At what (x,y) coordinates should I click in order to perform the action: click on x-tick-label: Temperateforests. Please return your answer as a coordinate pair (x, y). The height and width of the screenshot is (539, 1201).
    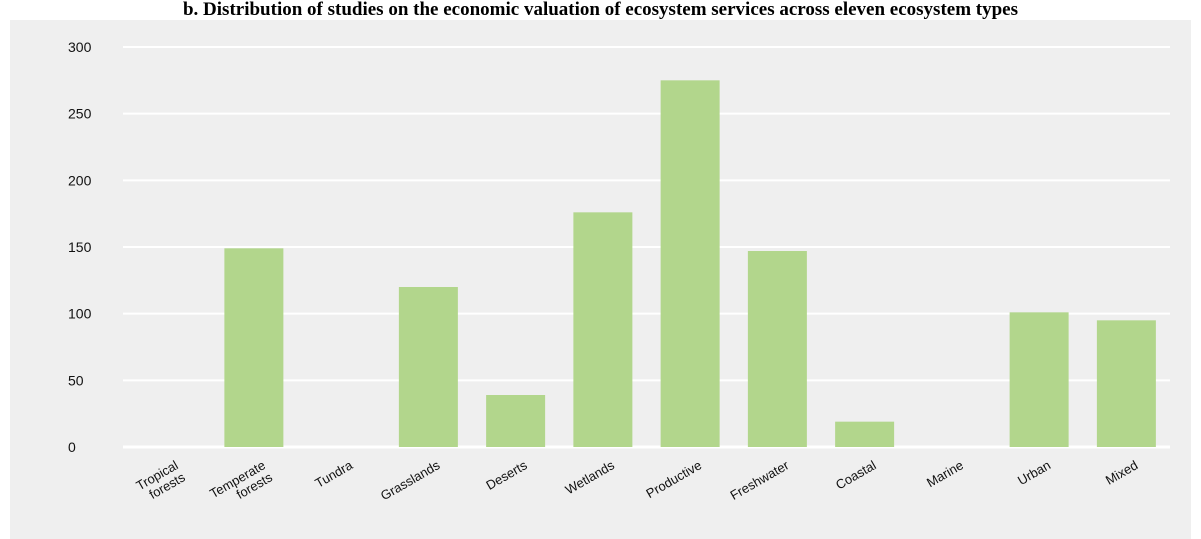
    Looking at the image, I should click on (241, 485).